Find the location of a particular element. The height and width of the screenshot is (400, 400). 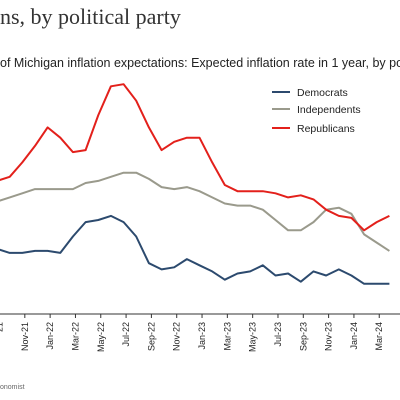

legend-label-independents: Independents is located at coordinates (329, 110).